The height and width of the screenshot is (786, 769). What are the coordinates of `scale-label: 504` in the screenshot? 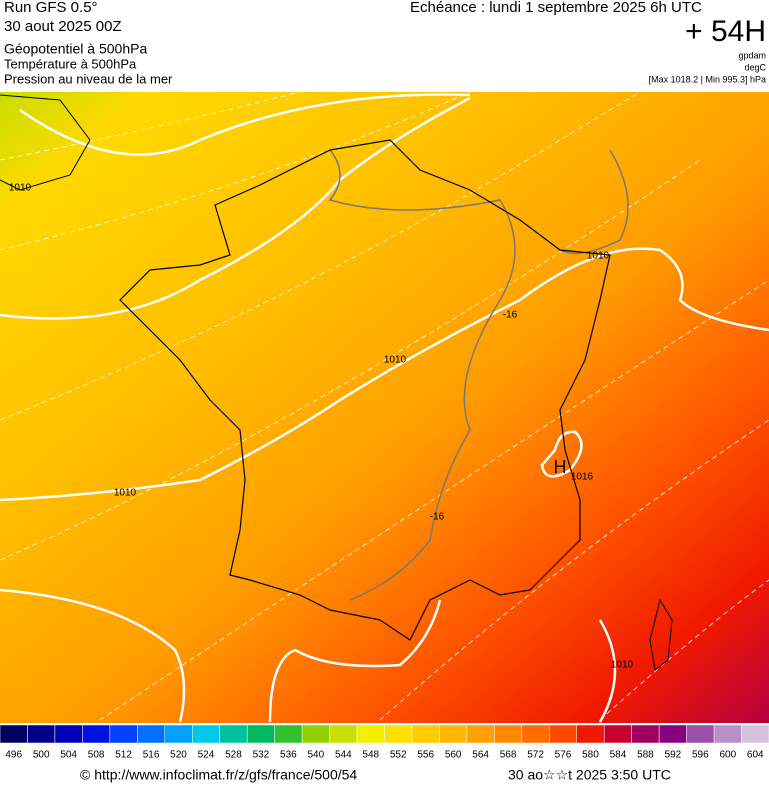 It's located at (68, 755).